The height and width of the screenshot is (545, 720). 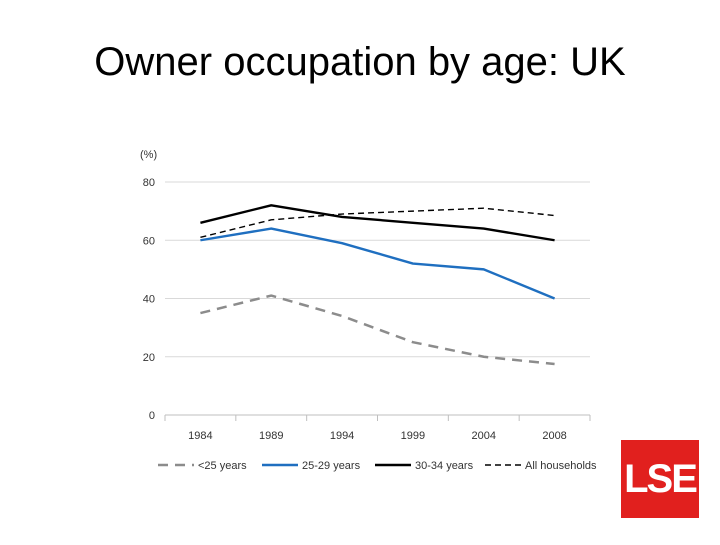 I want to click on legend-label: <25 years, so click(x=222, y=466).